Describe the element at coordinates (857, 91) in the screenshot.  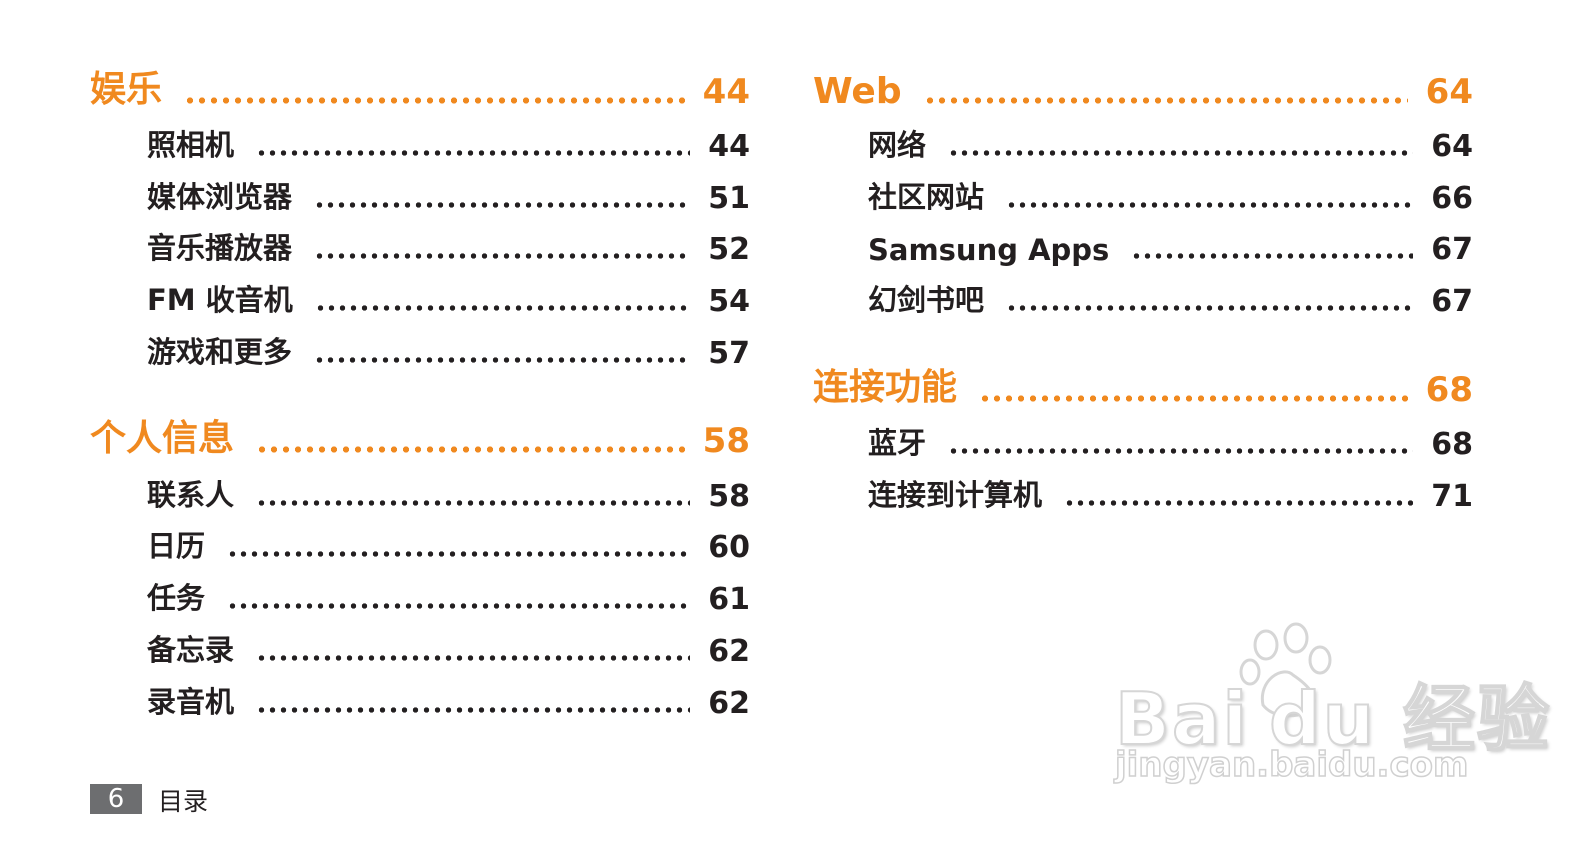
I see `entry-label: Web` at that location.